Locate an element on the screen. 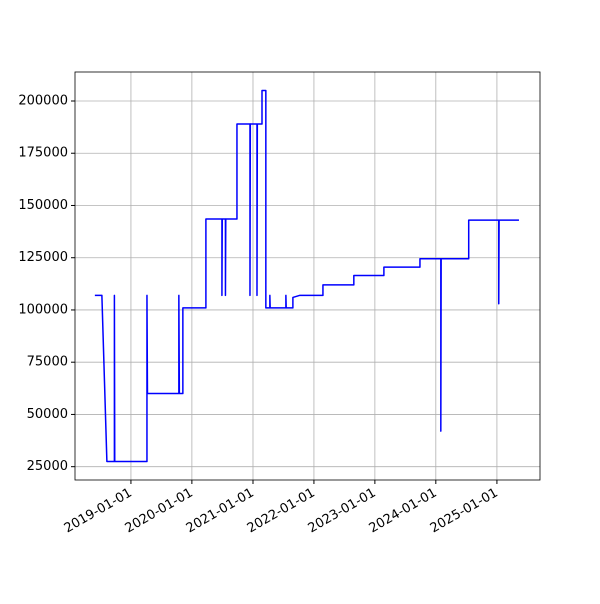 The width and height of the screenshot is (600, 604). y-tick-label: 175000 is located at coordinates (43, 153).